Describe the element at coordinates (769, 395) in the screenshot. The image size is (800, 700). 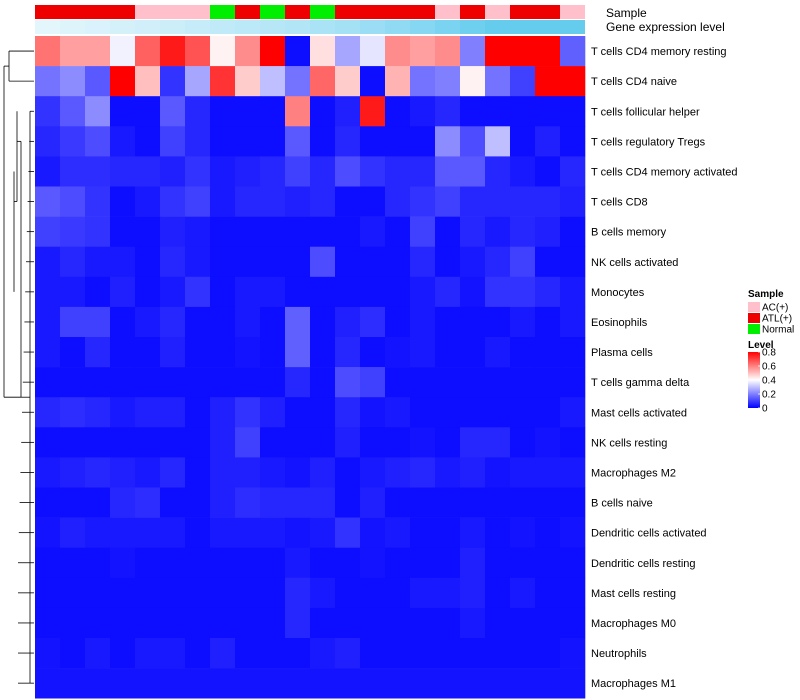
I see `legend-tick-label: 0.2` at that location.